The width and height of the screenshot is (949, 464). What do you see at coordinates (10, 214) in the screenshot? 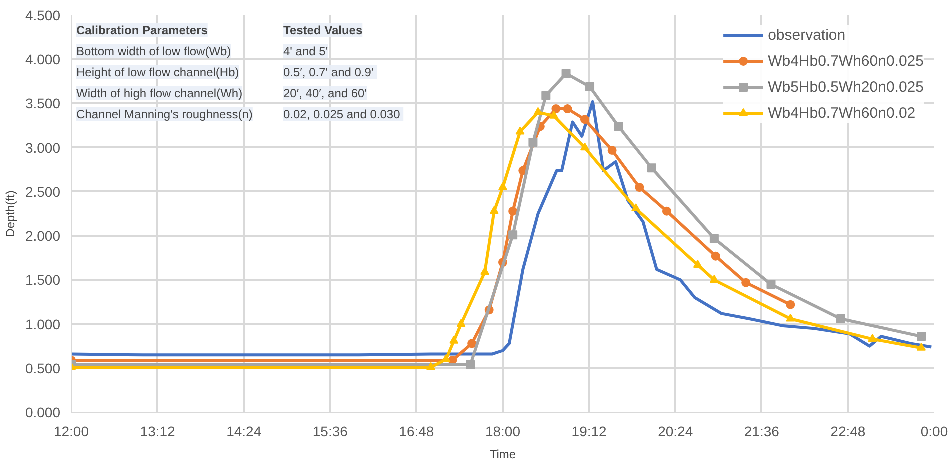
I see `y-axis-title: Depth(ft)` at bounding box center [10, 214].